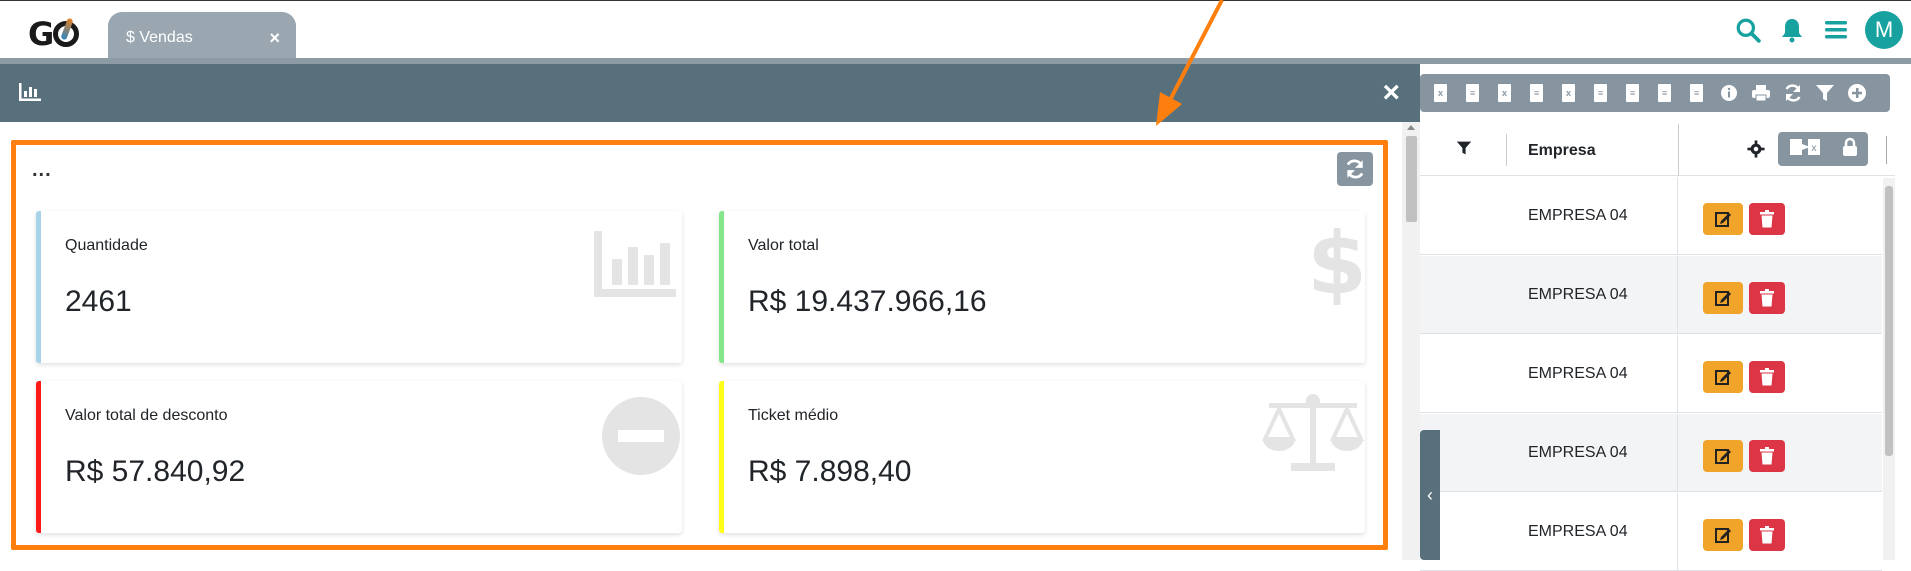 The width and height of the screenshot is (1911, 571). What do you see at coordinates (1756, 151) in the screenshot?
I see `gear-icon` at bounding box center [1756, 151].